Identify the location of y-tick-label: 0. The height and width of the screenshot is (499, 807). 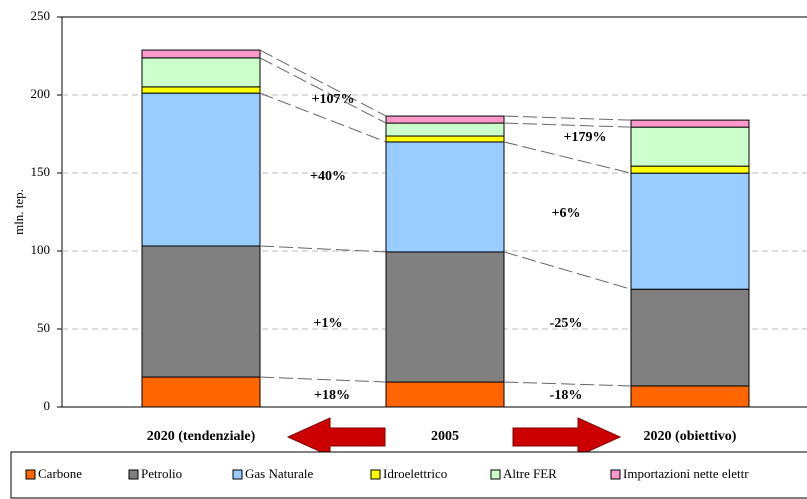
(47, 405).